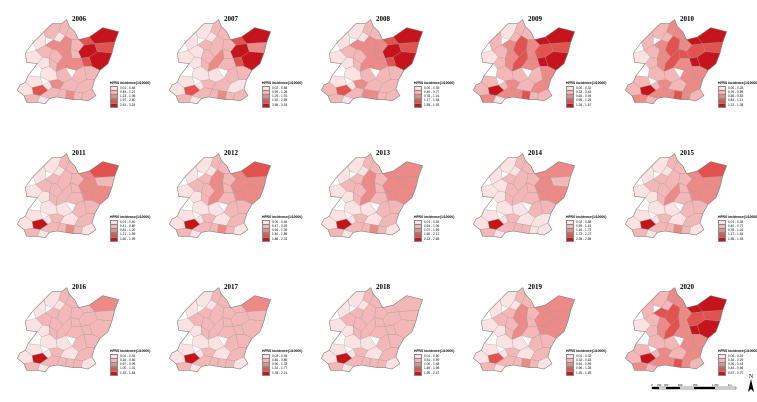 This screenshot has width=757, height=402. What do you see at coordinates (737, 373) in the screenshot?
I see `legend-item: 0.57 - 0.70` at bounding box center [737, 373].